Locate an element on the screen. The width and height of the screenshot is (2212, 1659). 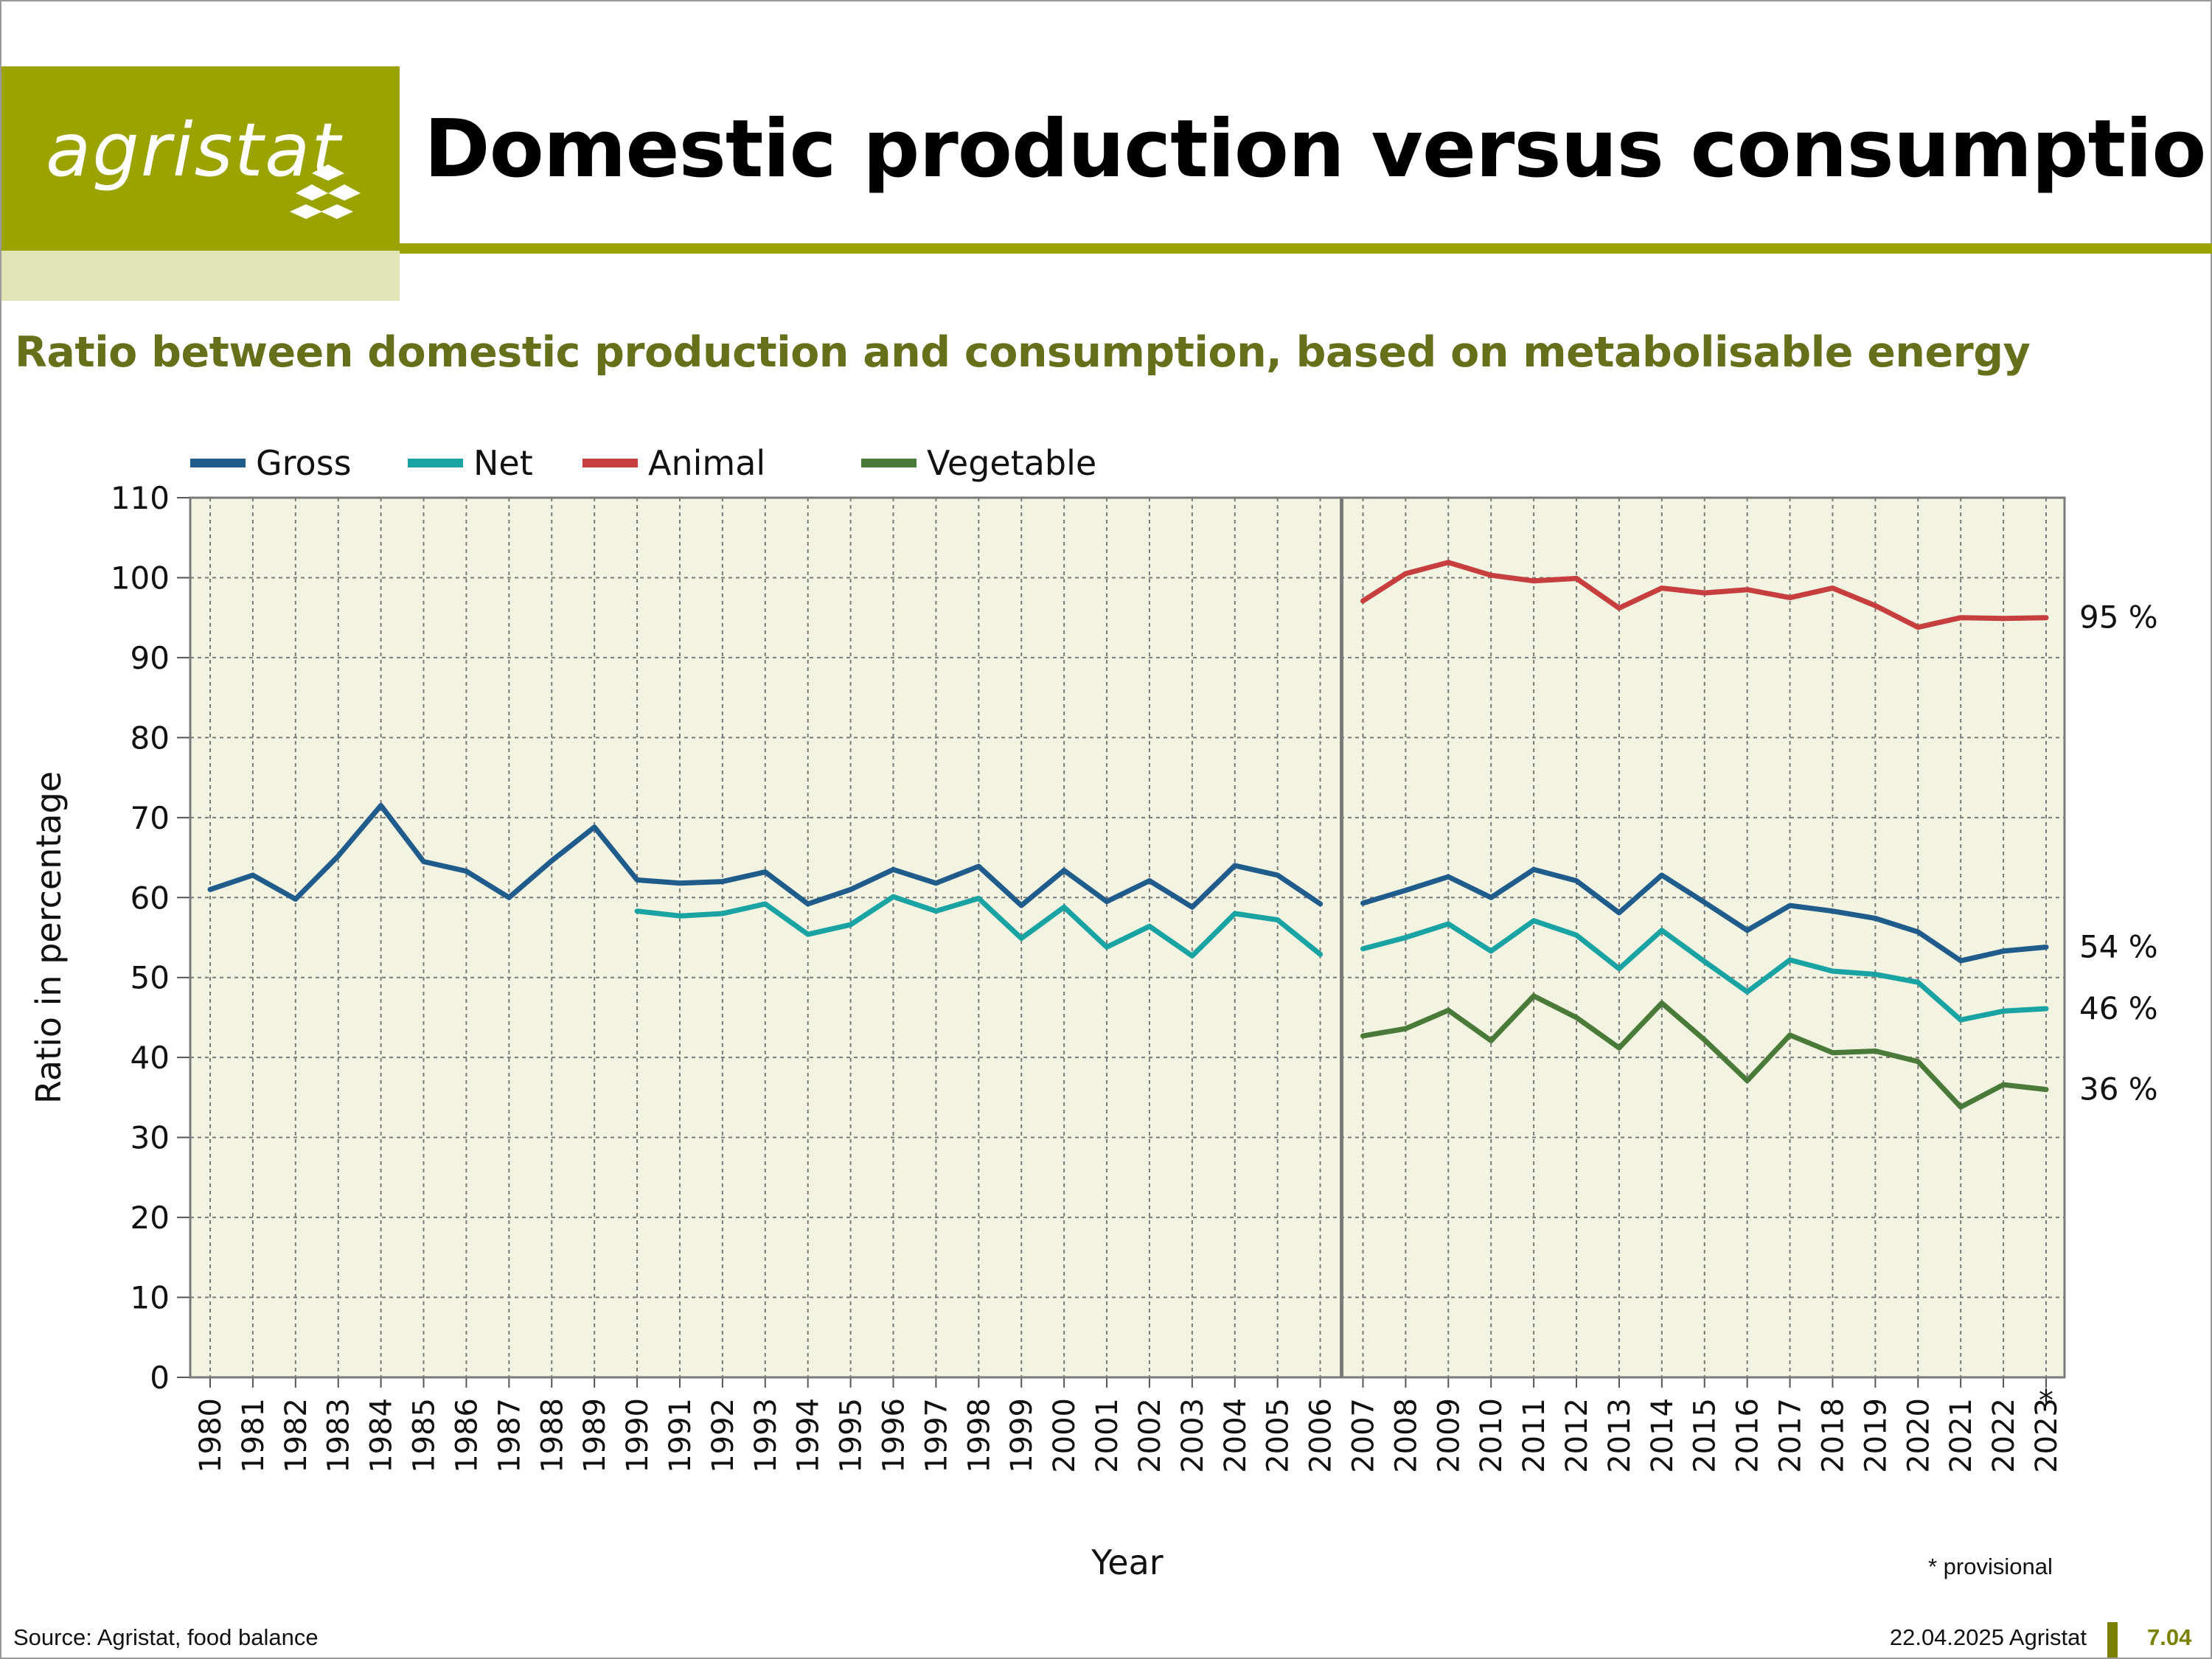
source-footnote: Source: Agristat, food balance is located at coordinates (166, 1637).